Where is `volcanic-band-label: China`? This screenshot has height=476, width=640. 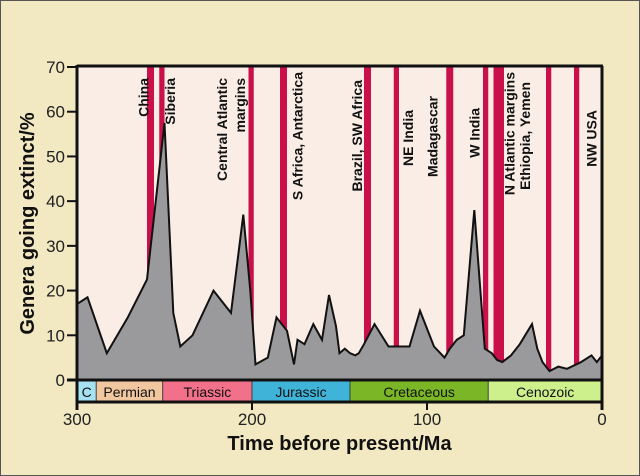 volcanic-band-label: China is located at coordinates (144, 97).